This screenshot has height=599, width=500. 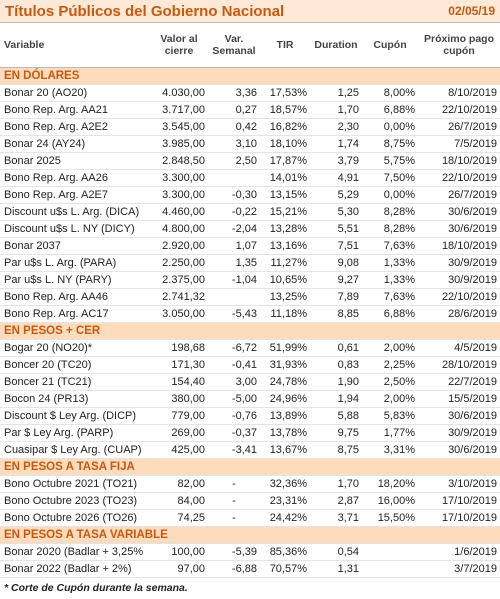 I want to click on cell: 2.741,32, so click(x=179, y=297).